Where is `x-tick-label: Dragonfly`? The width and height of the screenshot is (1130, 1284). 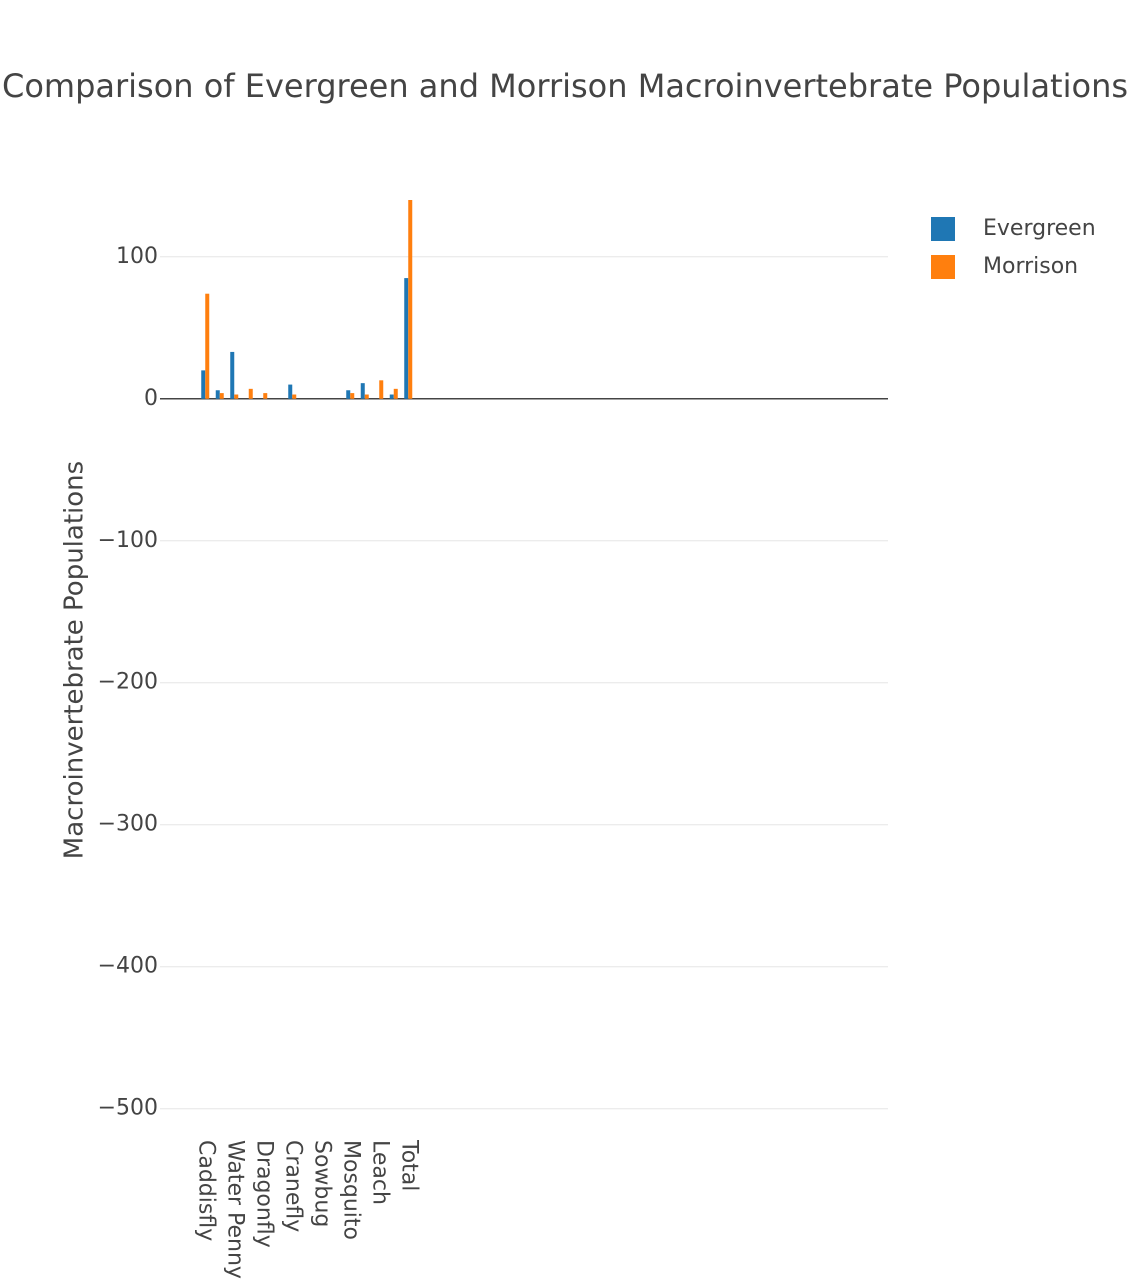
x-tick-label: Dragonfly is located at coordinates (263, 1194).